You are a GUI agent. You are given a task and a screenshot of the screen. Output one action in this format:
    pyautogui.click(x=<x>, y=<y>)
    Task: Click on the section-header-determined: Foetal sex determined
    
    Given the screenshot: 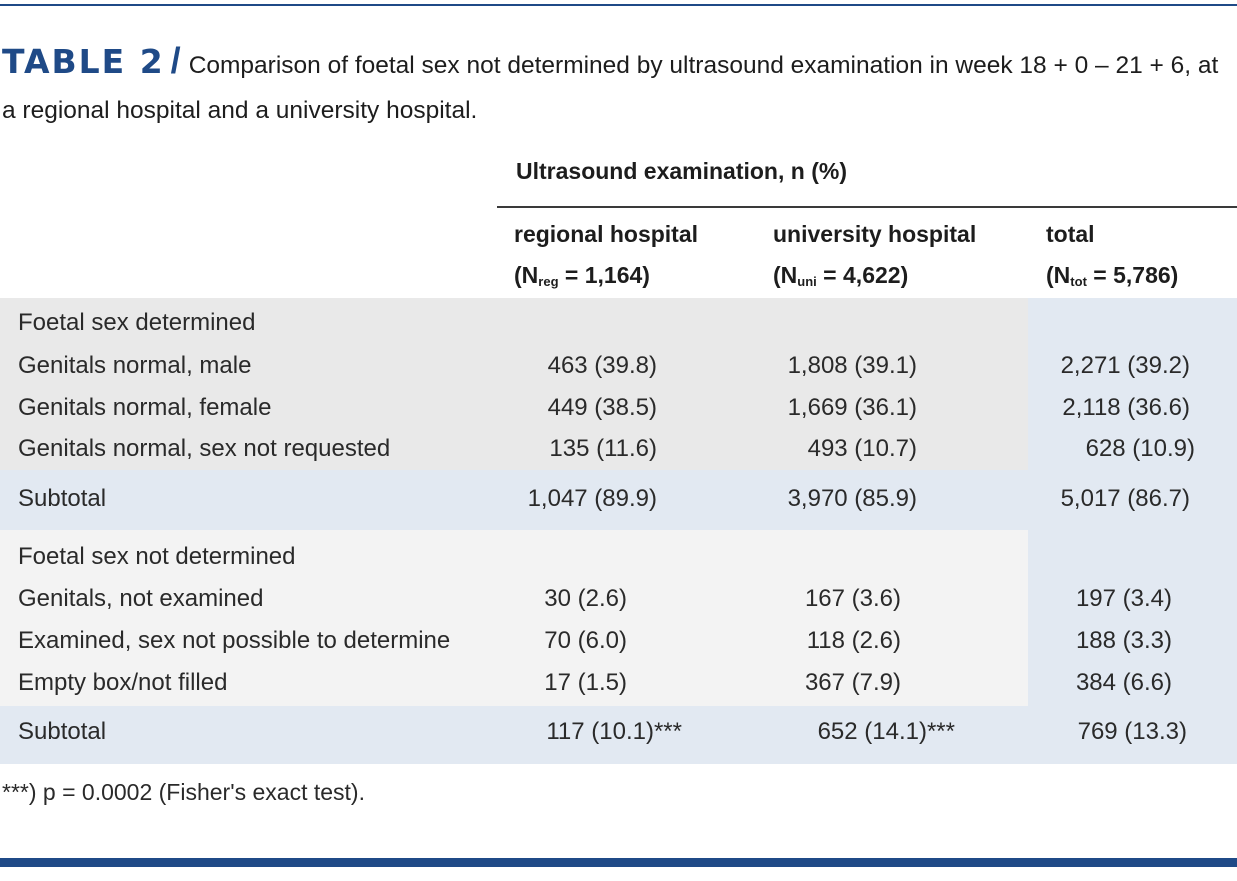 What is the action you would take?
    pyautogui.click(x=137, y=322)
    